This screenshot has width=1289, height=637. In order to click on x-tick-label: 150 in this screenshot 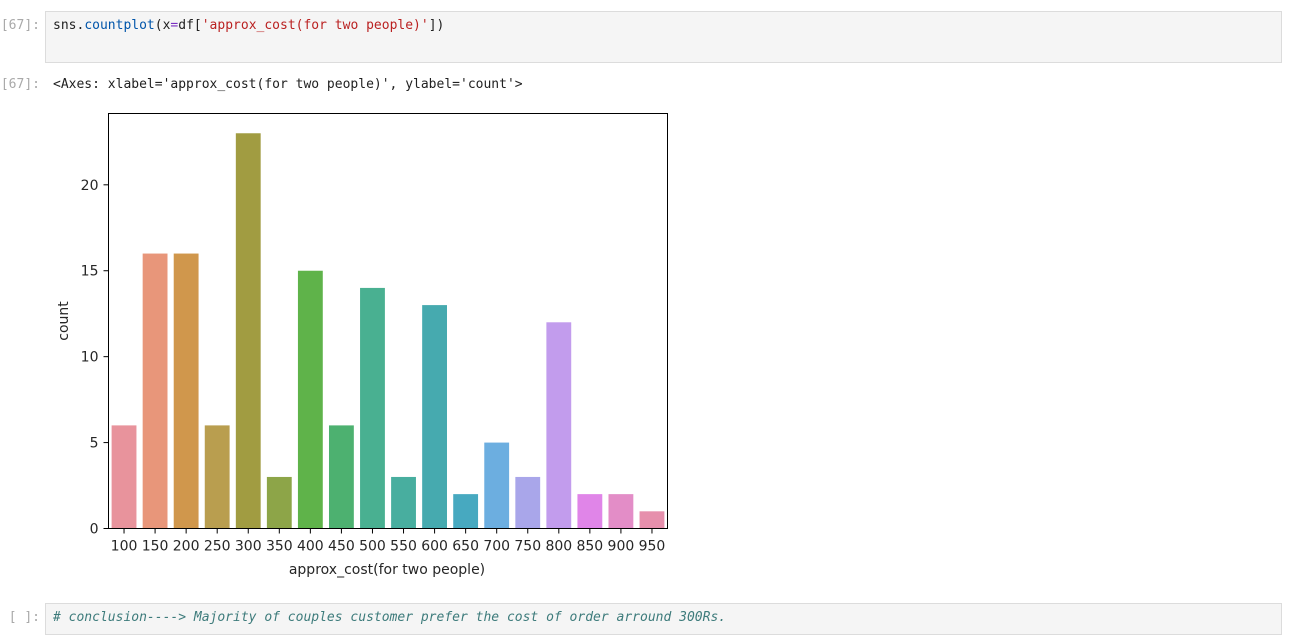, I will do `click(155, 547)`.